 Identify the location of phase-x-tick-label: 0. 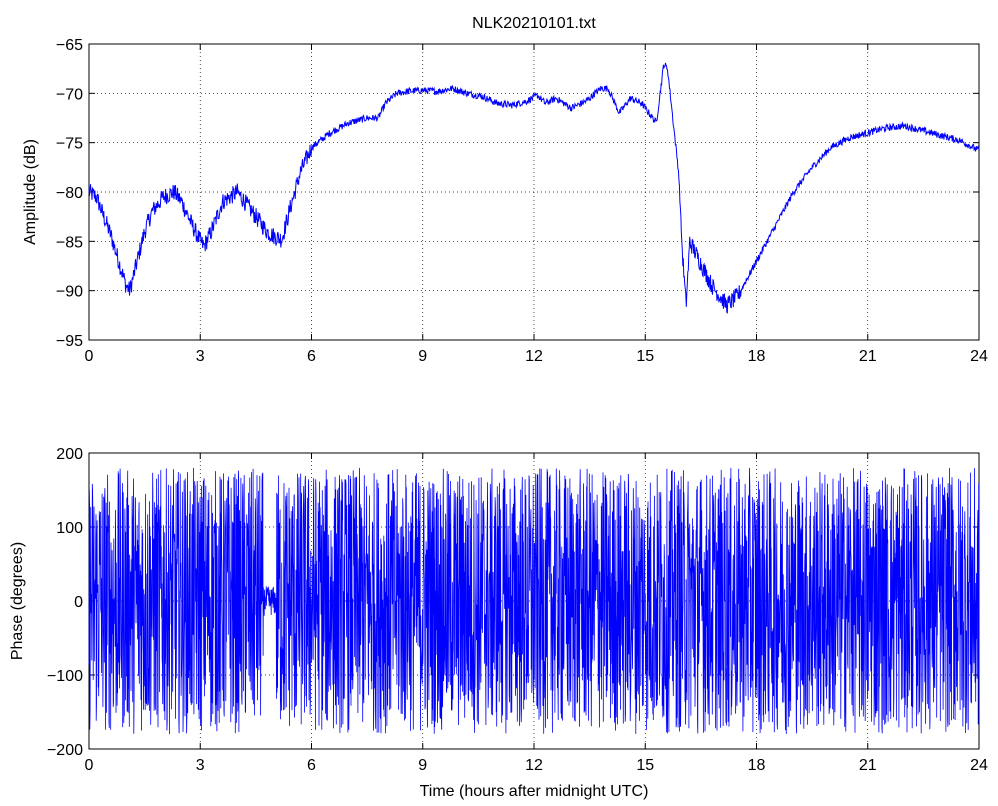
(89, 765).